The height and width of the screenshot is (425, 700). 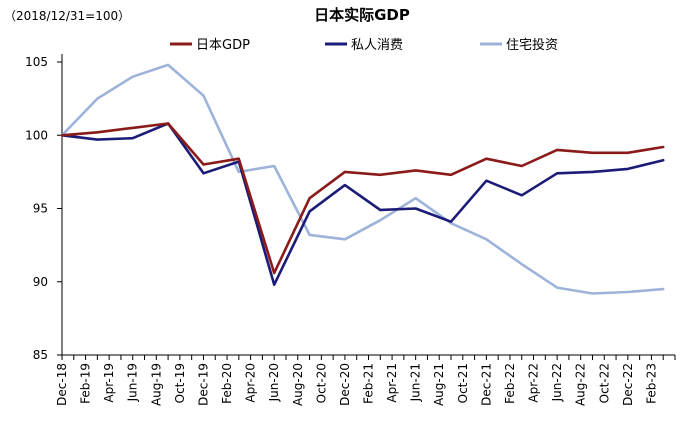 I want to click on x-tick-label: Feb-19, so click(x=86, y=383).